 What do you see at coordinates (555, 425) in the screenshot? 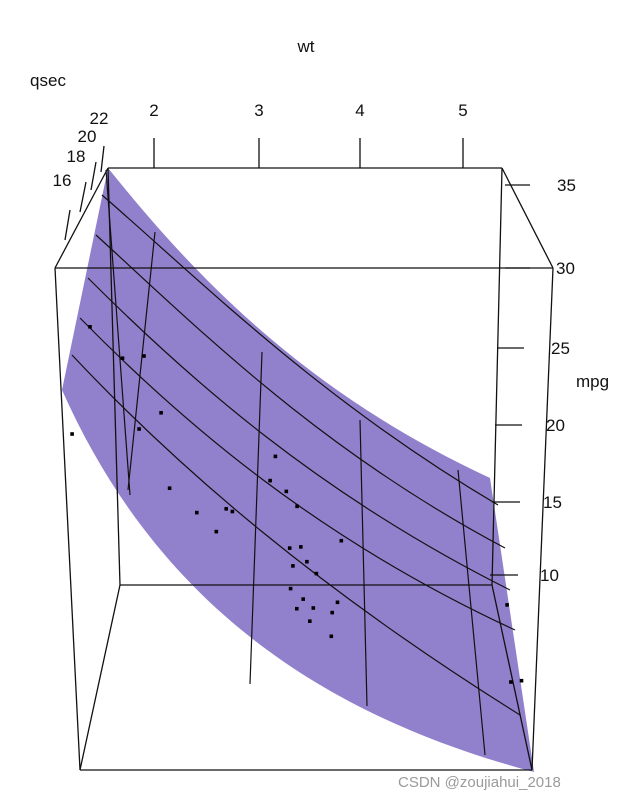
I see `mpg-tick-label: 20` at bounding box center [555, 425].